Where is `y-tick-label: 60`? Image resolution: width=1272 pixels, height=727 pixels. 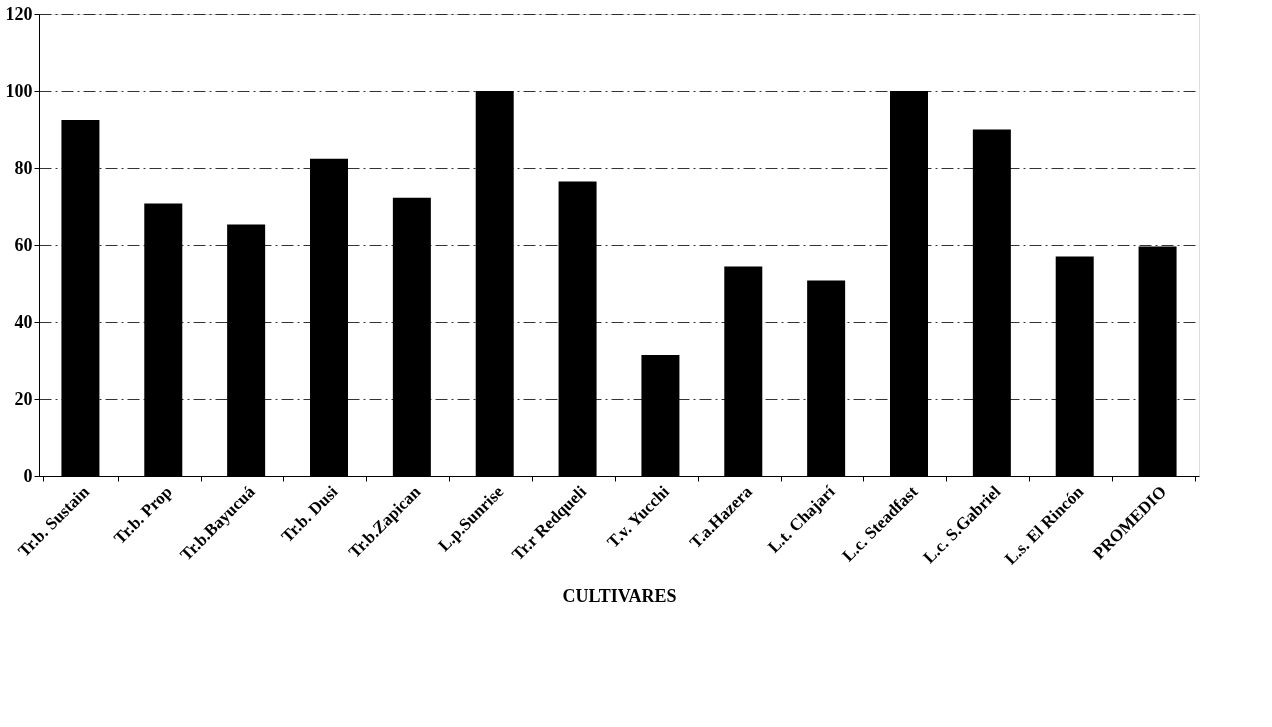 y-tick-label: 60 is located at coordinates (23, 244).